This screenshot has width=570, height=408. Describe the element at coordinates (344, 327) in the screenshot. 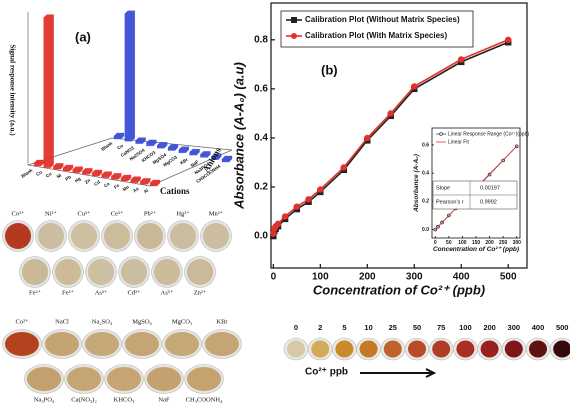

I see `scale-label: 5` at that location.